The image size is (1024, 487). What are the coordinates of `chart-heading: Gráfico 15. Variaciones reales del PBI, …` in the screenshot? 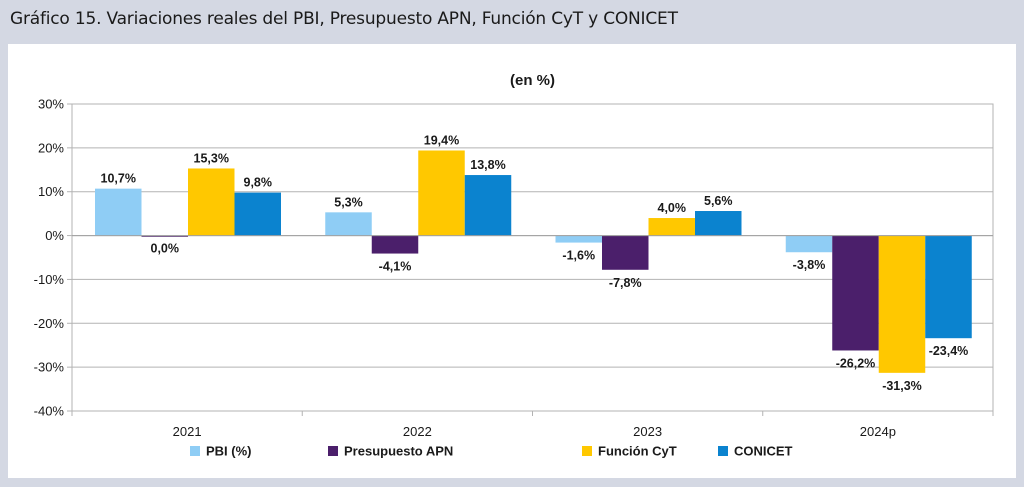 It's located at (344, 19).